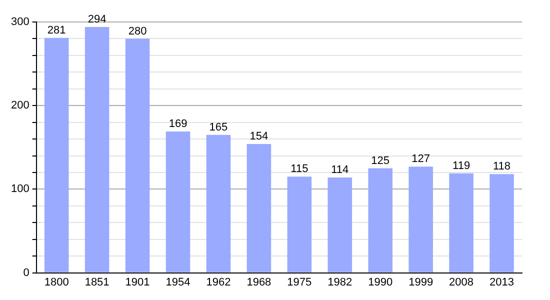 This screenshot has height=300, width=550. Describe the element at coordinates (502, 282) in the screenshot. I see `x-tick-label: 2013` at that location.